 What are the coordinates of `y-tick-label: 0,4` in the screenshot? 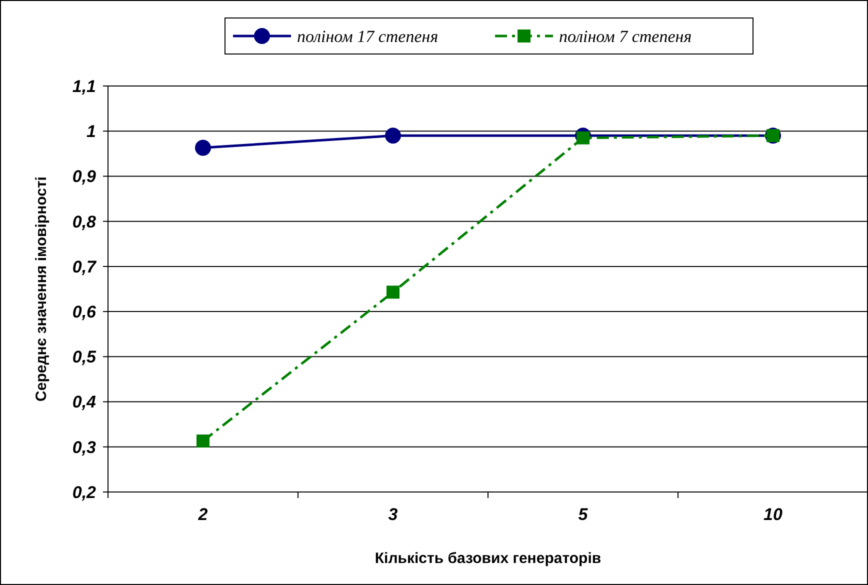 It's located at (84, 402).